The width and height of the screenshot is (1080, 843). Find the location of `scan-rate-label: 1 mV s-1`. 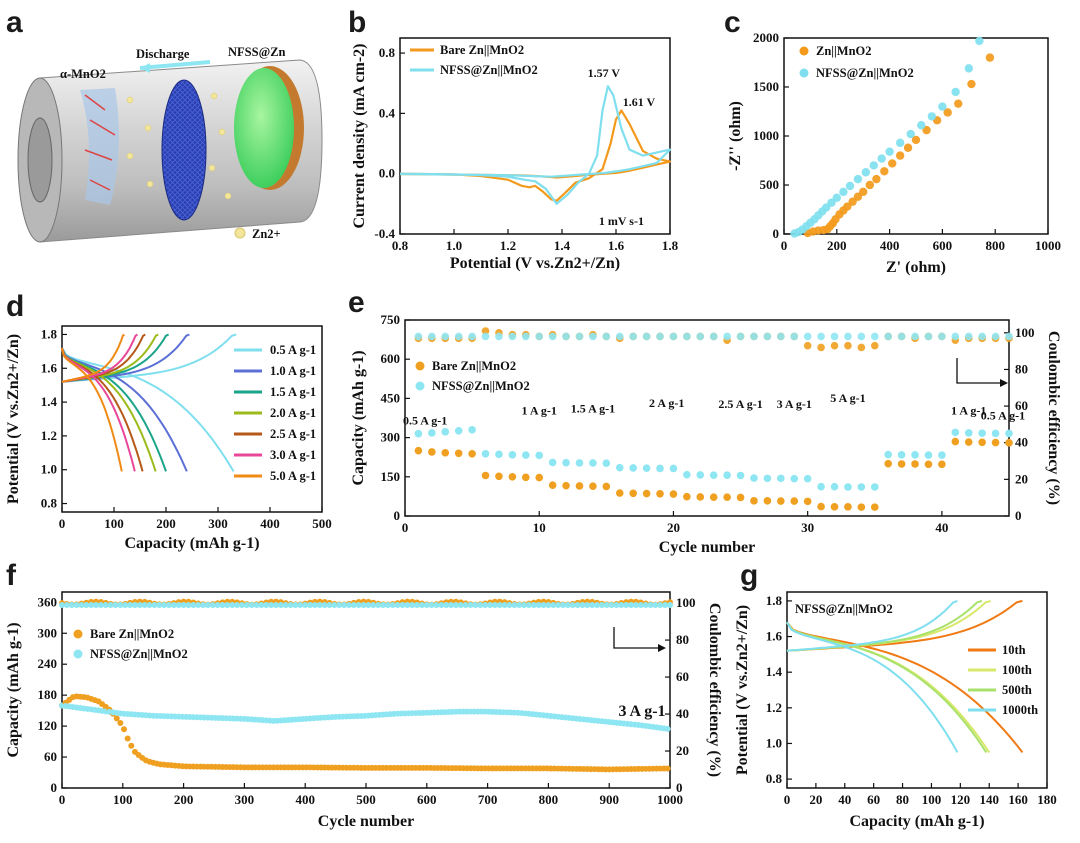

scan-rate-label: 1 mV s-1 is located at coordinates (621, 221).